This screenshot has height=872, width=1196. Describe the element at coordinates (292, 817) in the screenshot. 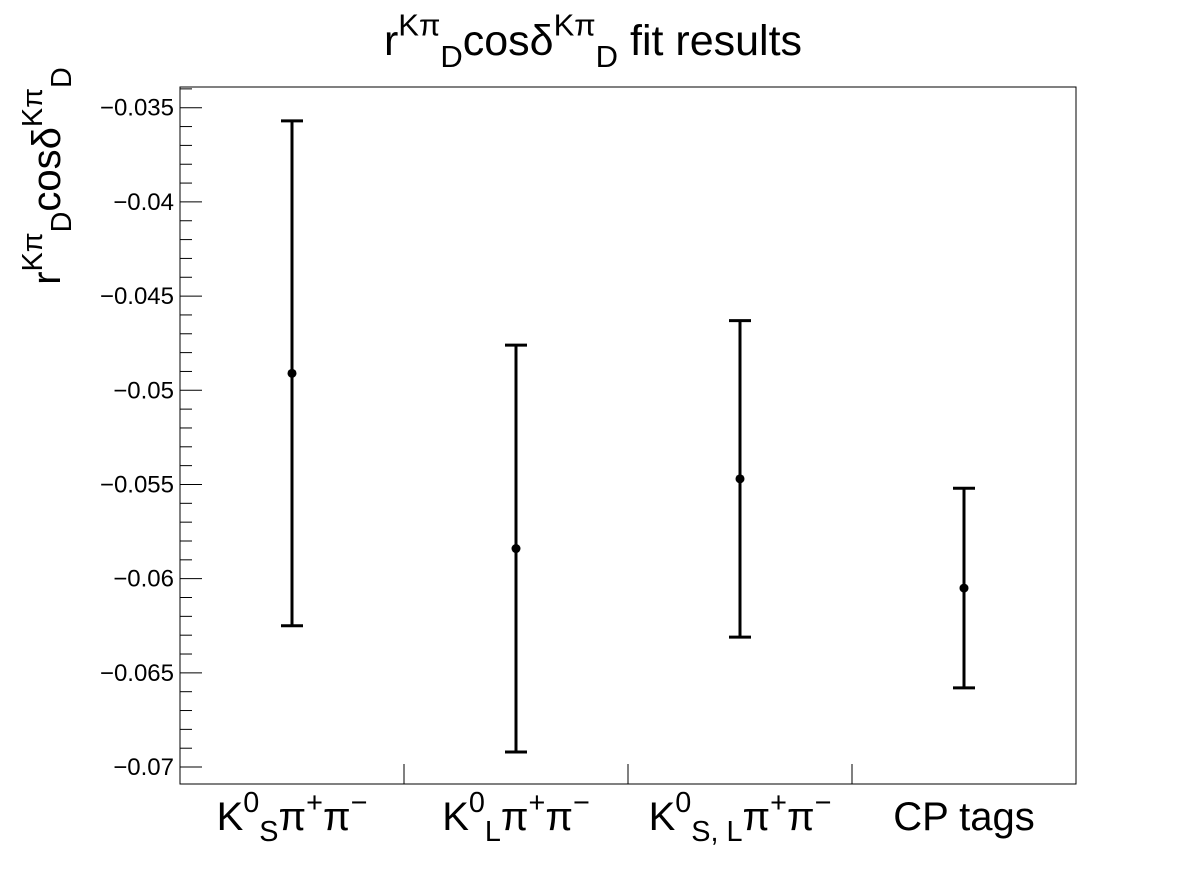

I see `x-category-label: K0Sπ+π−` at that location.